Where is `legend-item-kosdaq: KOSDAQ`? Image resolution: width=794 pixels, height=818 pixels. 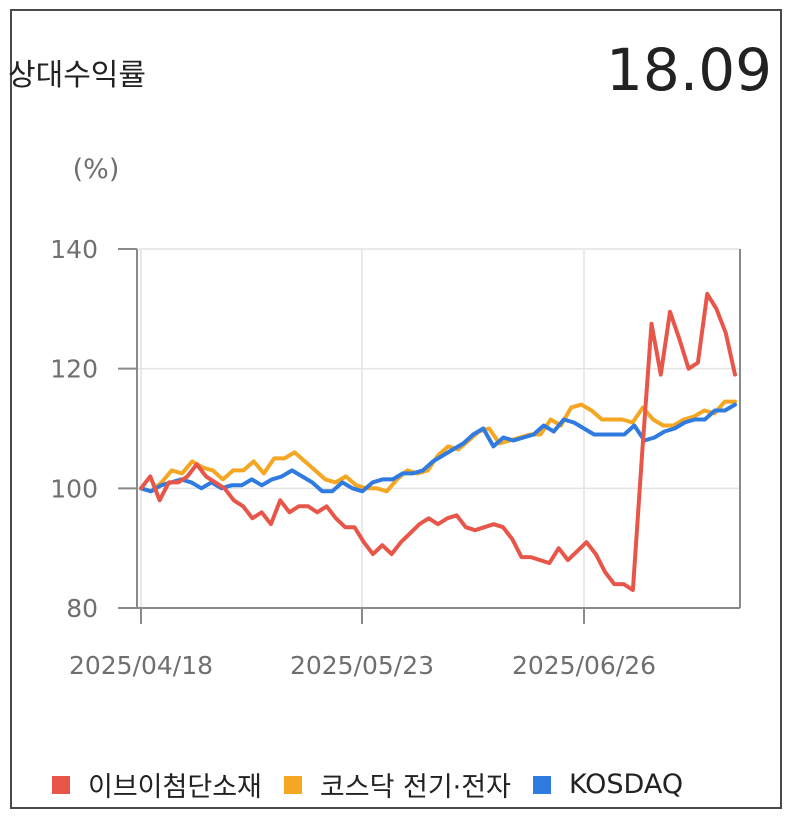 legend-item-kosdaq: KOSDAQ is located at coordinates (608, 784).